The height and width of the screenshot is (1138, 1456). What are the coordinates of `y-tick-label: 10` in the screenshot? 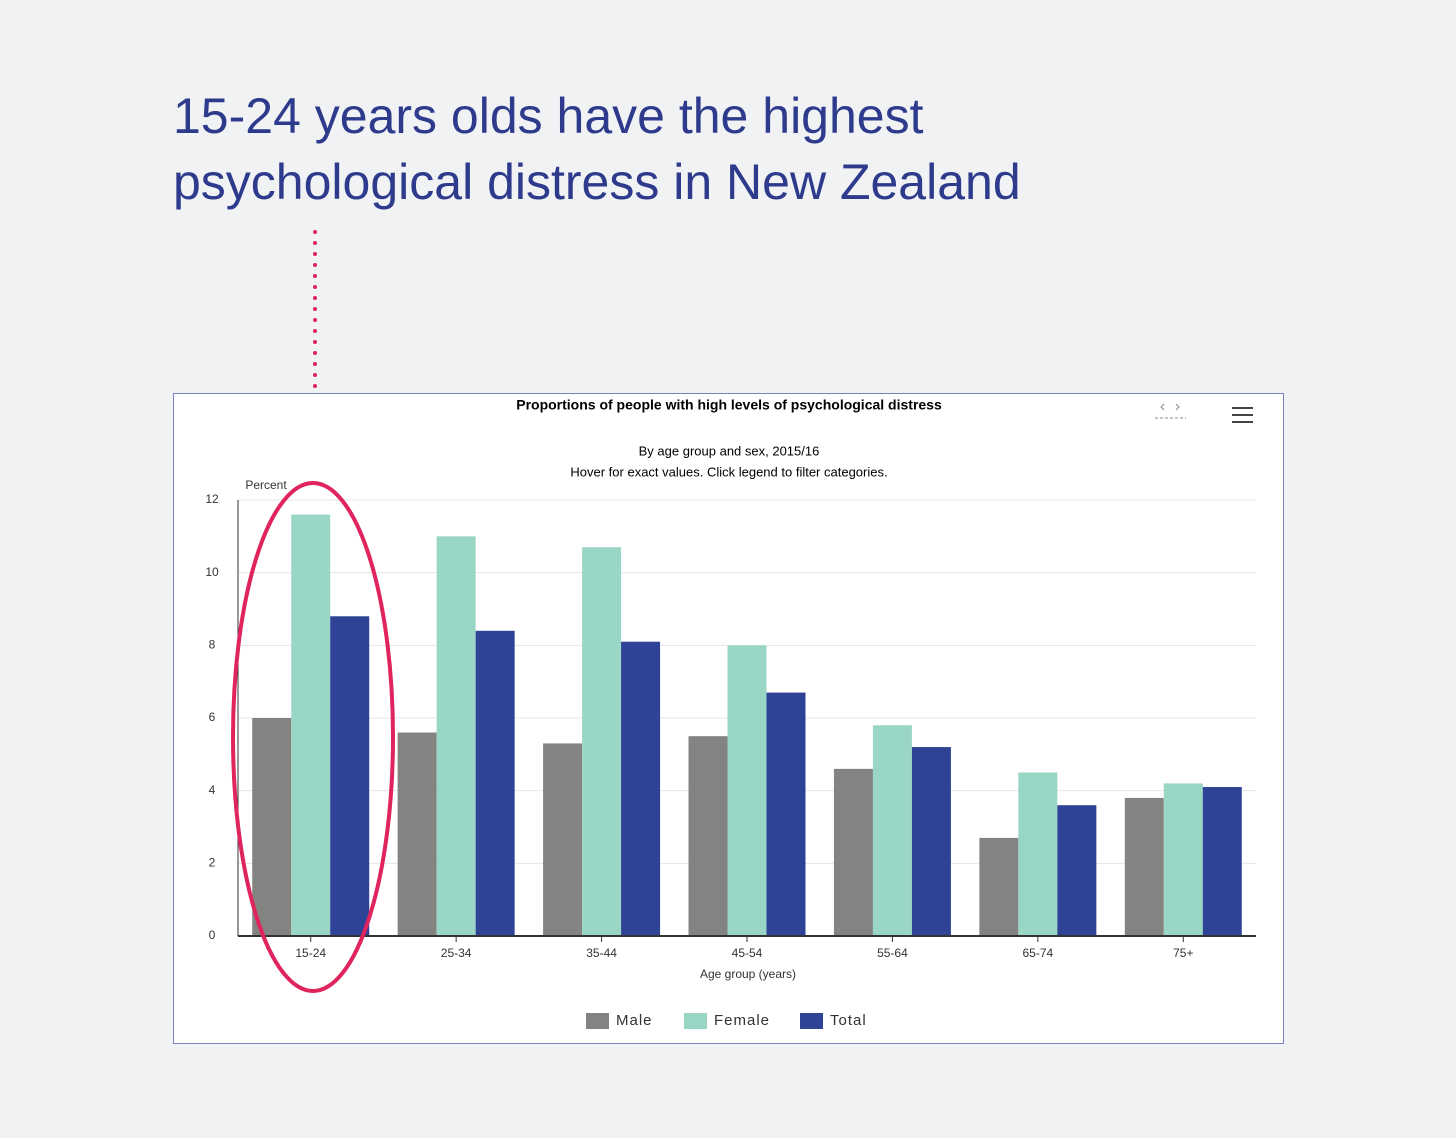 It's located at (212, 572).